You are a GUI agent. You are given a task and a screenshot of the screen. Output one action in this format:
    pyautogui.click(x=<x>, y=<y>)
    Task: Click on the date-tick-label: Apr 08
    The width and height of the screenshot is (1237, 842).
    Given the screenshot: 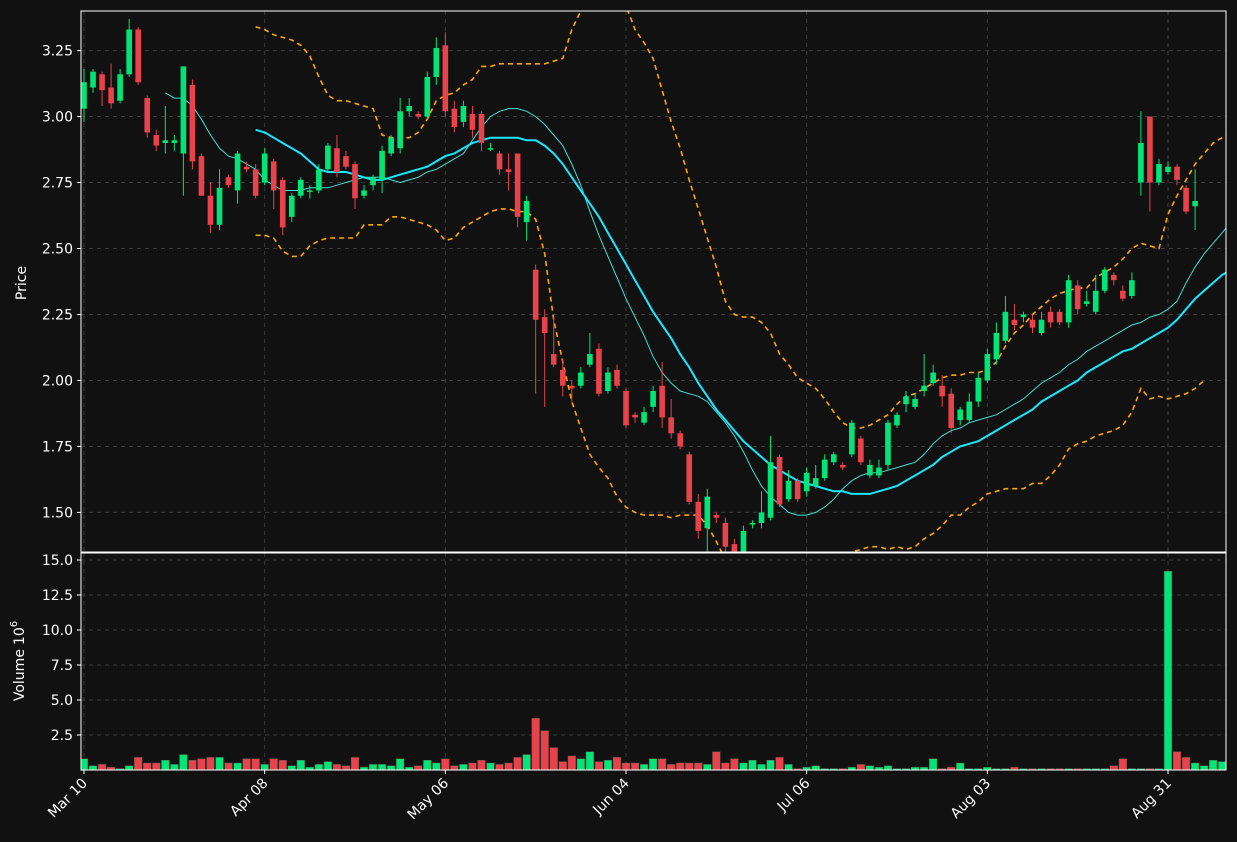 What is the action you would take?
    pyautogui.click(x=249, y=798)
    